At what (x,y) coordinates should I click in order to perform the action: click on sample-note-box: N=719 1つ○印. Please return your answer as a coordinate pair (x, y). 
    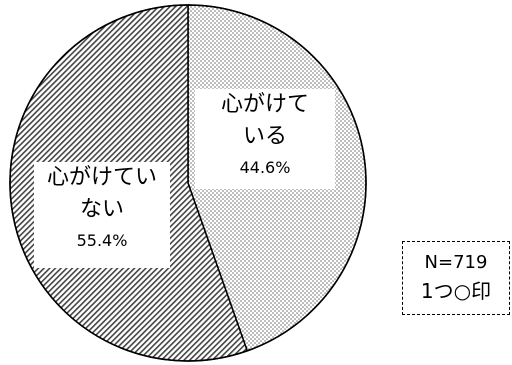
    Looking at the image, I should click on (456, 278).